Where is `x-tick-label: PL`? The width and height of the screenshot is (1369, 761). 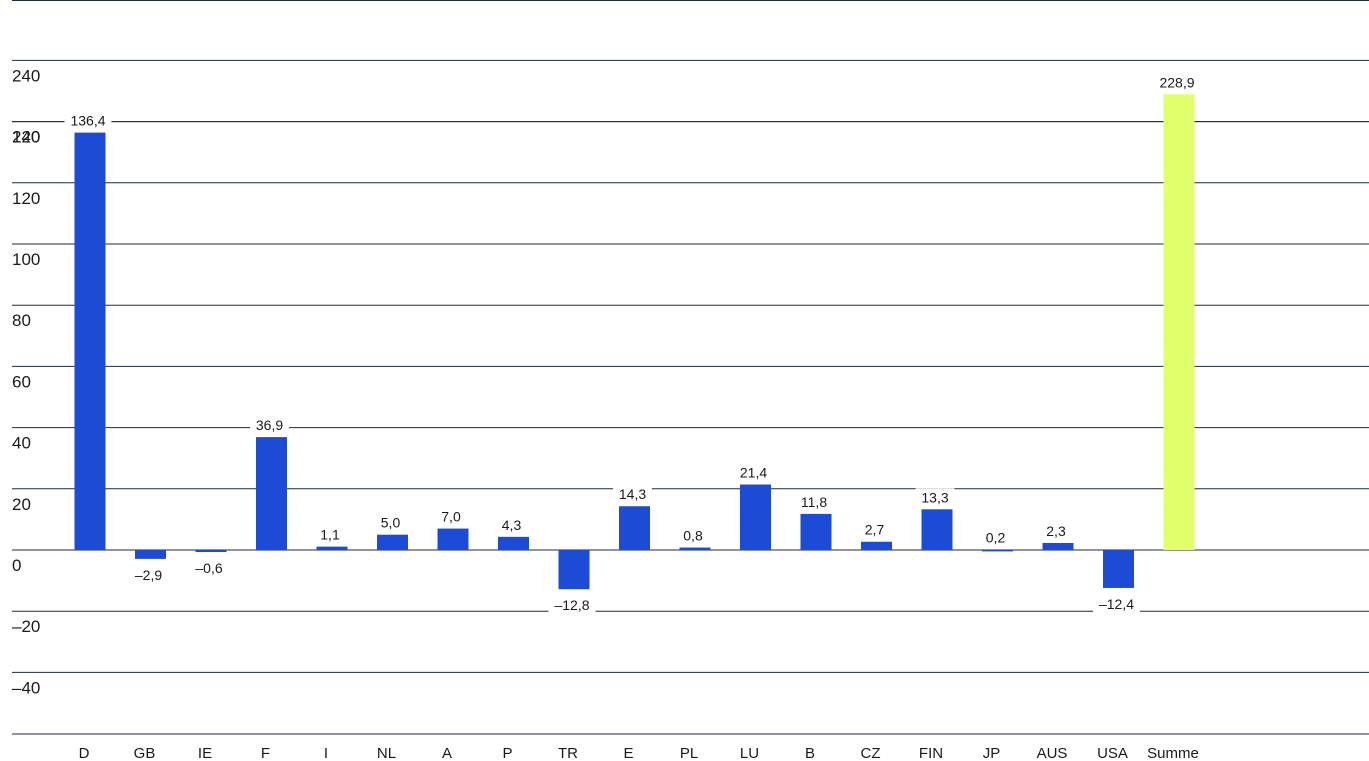
x-tick-label: PL is located at coordinates (689, 753).